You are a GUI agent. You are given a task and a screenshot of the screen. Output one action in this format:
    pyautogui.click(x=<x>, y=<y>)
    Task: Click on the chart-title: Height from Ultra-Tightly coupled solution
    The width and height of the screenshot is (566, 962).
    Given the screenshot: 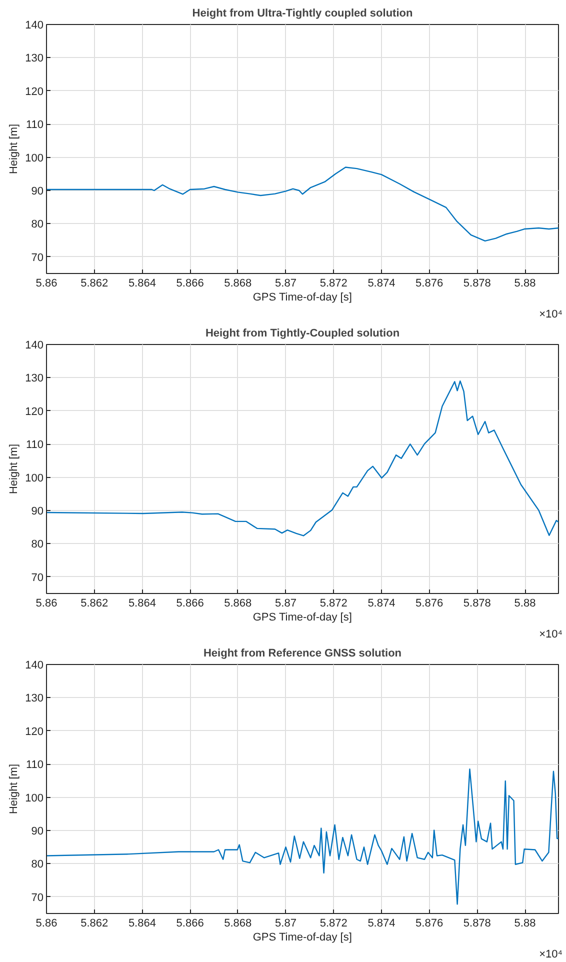 What is the action you would take?
    pyautogui.click(x=302, y=14)
    